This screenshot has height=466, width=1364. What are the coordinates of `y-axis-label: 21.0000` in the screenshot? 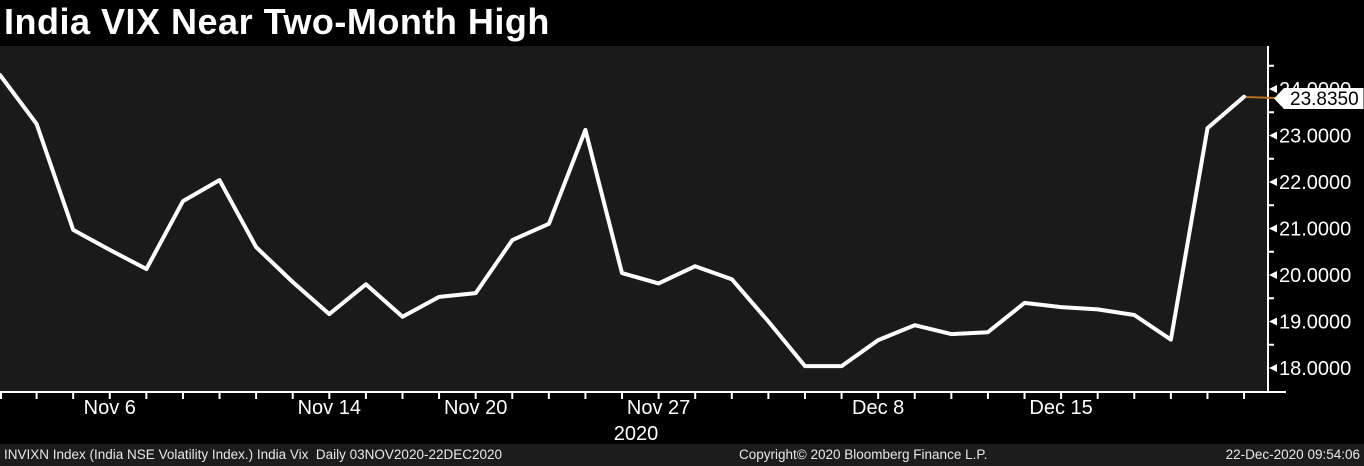 It's located at (1315, 230).